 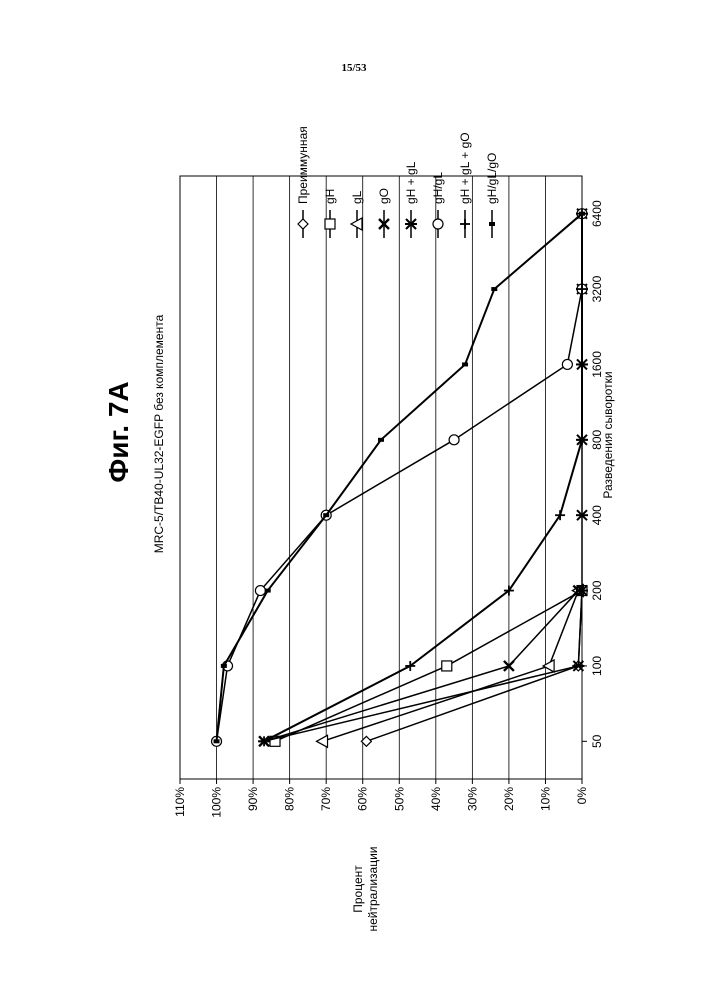 I want to click on legend-entry: Преиммунная, so click(x=303, y=165).